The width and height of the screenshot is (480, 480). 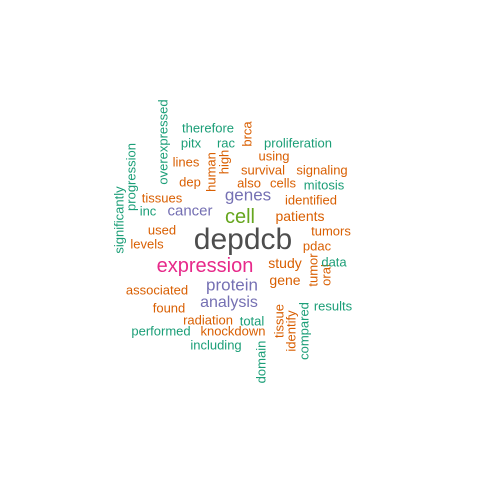 I want to click on word-tissue: tissue, so click(x=279, y=321).